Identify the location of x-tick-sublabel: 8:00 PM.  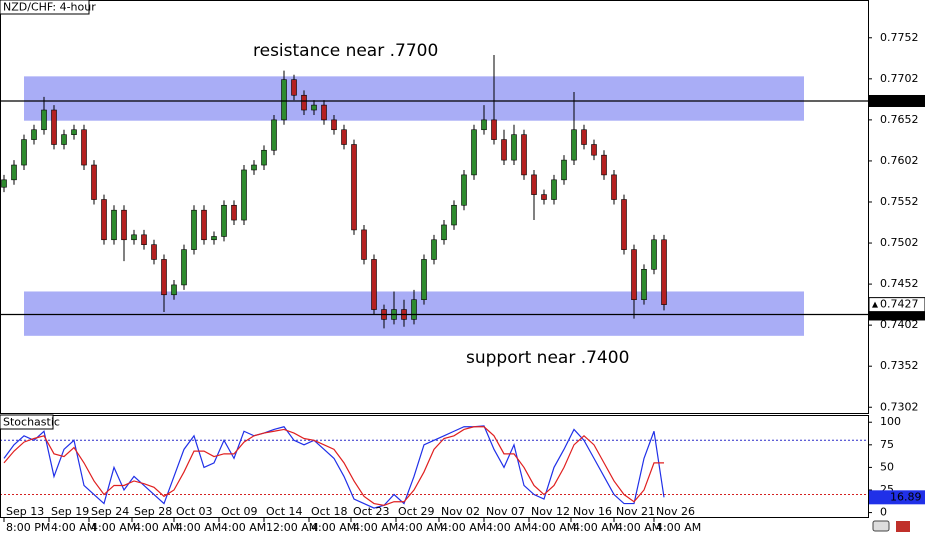
(28, 527).